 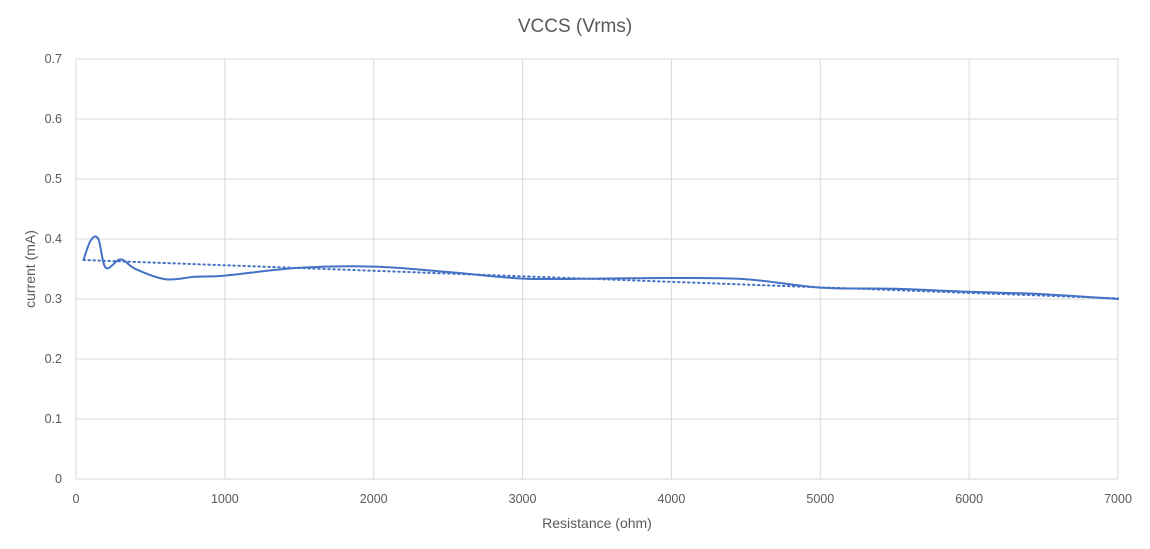 I want to click on x-tick-label: 3000, so click(x=523, y=499).